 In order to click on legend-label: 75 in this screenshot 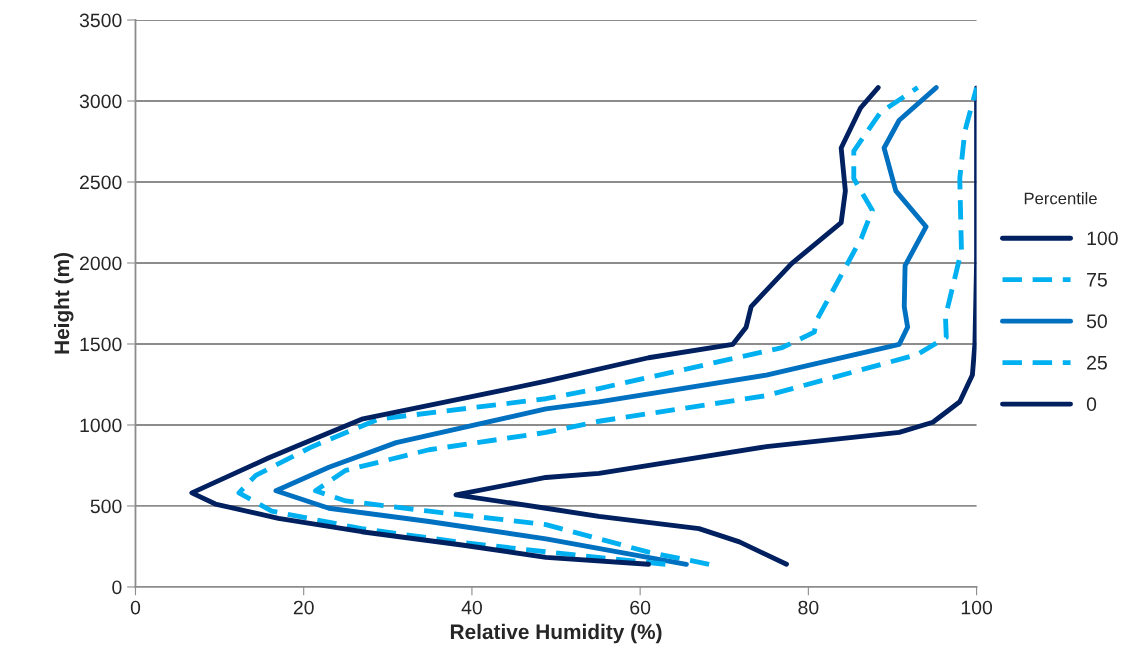, I will do `click(1097, 280)`.